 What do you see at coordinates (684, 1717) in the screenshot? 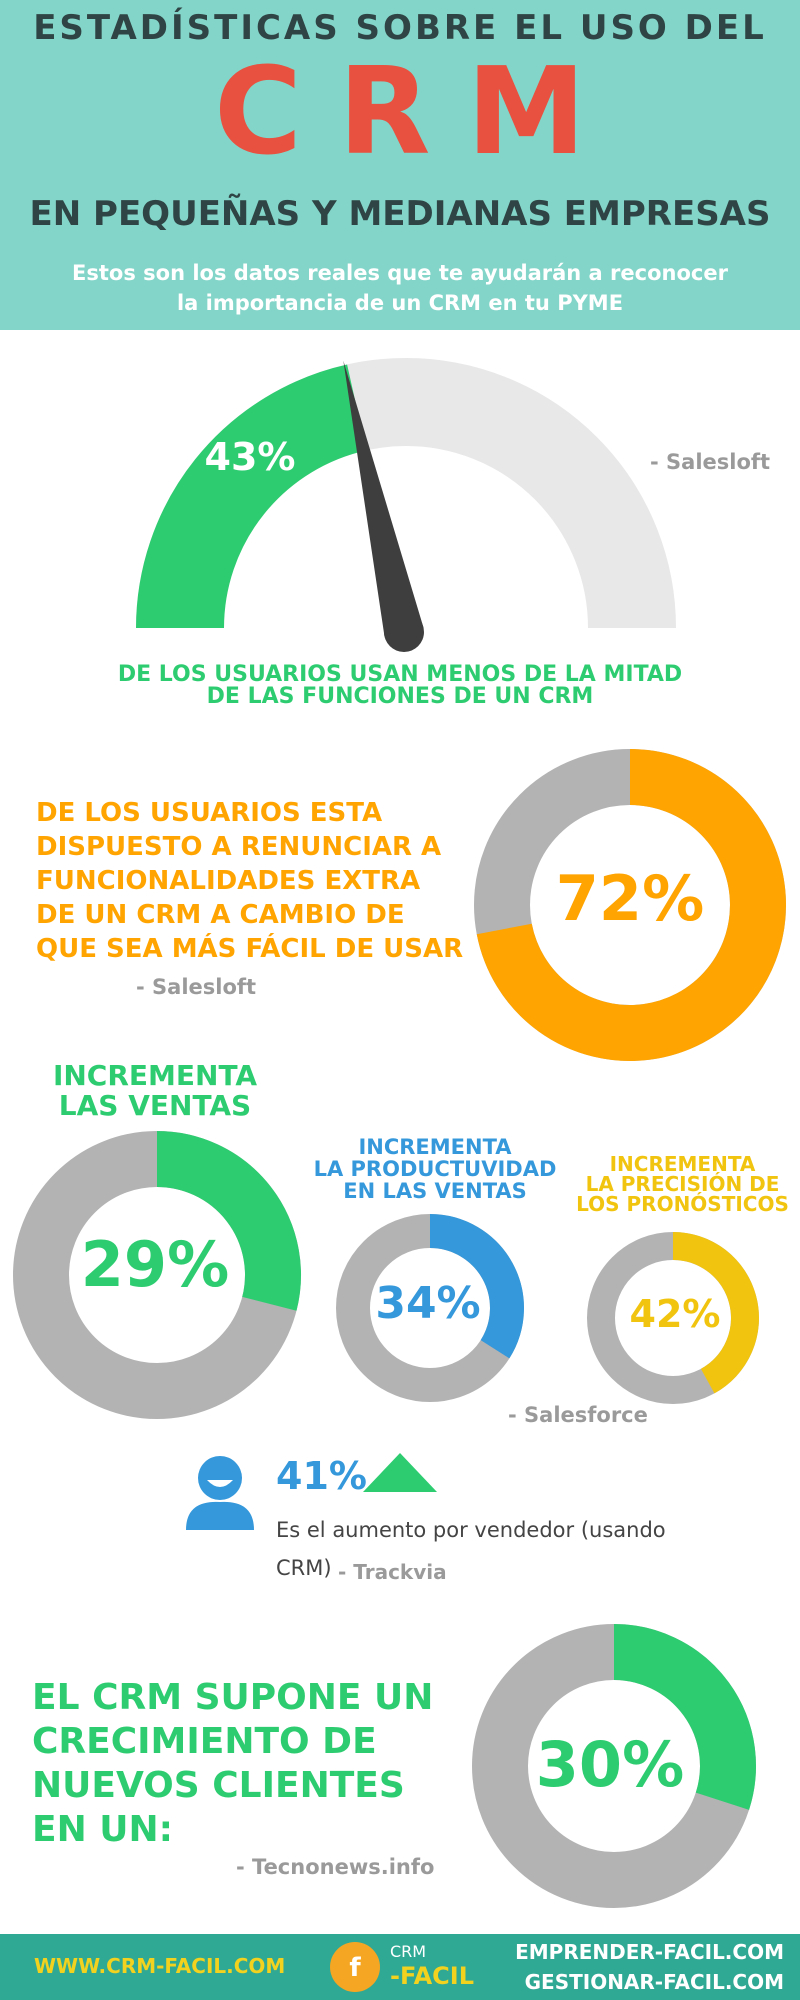
I see `donut-30-value-arc` at bounding box center [684, 1717].